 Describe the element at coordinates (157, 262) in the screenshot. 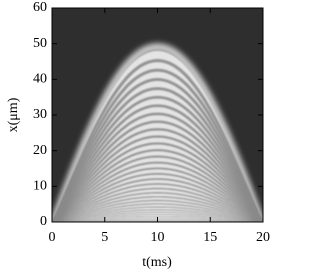

I see `x-axis-label: t(ms)` at that location.